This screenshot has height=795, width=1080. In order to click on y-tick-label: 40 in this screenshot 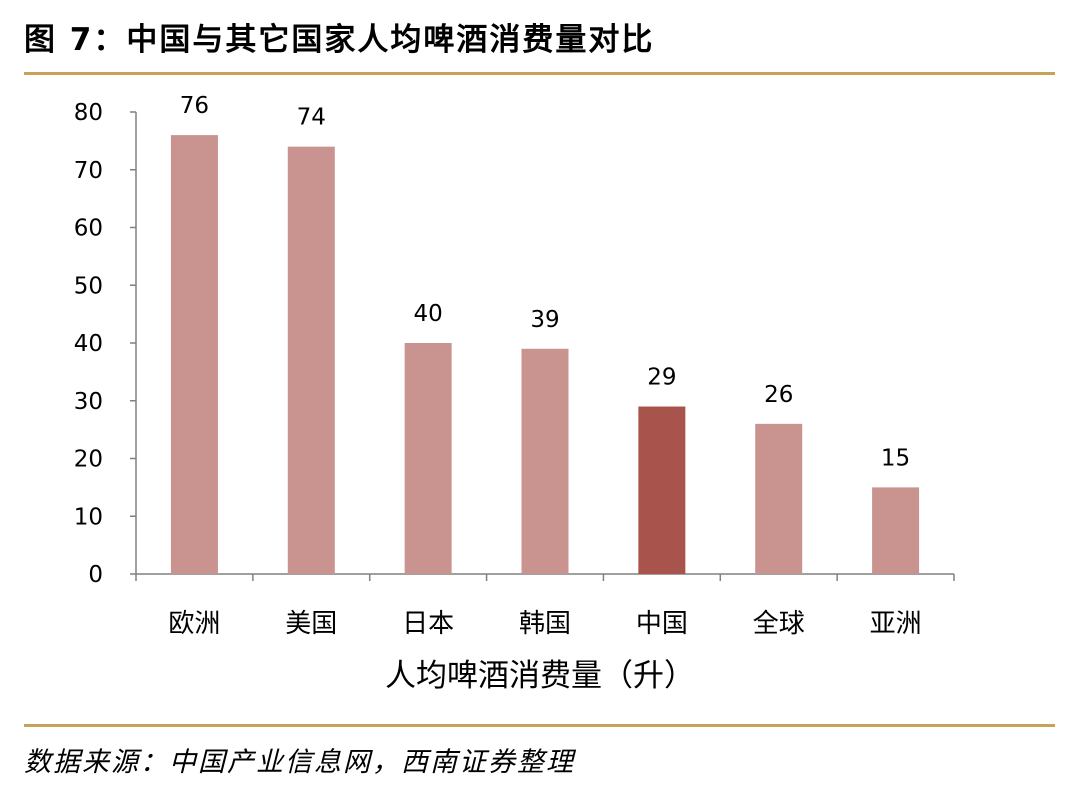, I will do `click(88, 344)`.